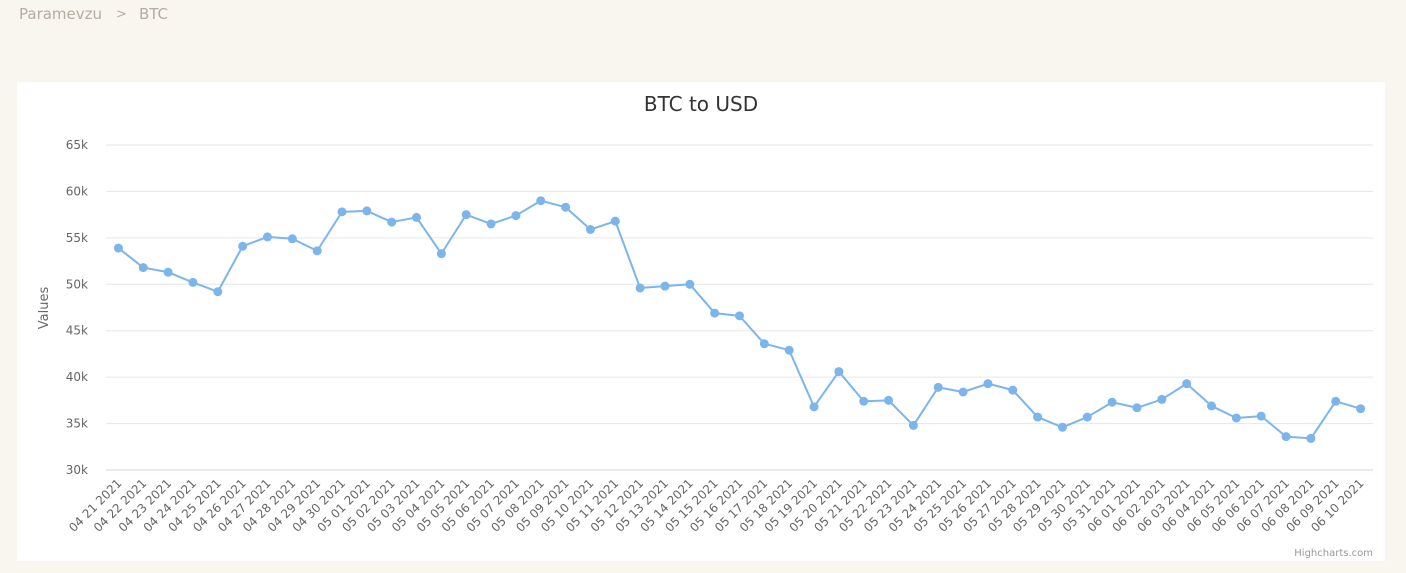  I want to click on y-axis-ticks: 30k 35k 40k 45k 50k 55k 60k 65k, so click(77, 307).